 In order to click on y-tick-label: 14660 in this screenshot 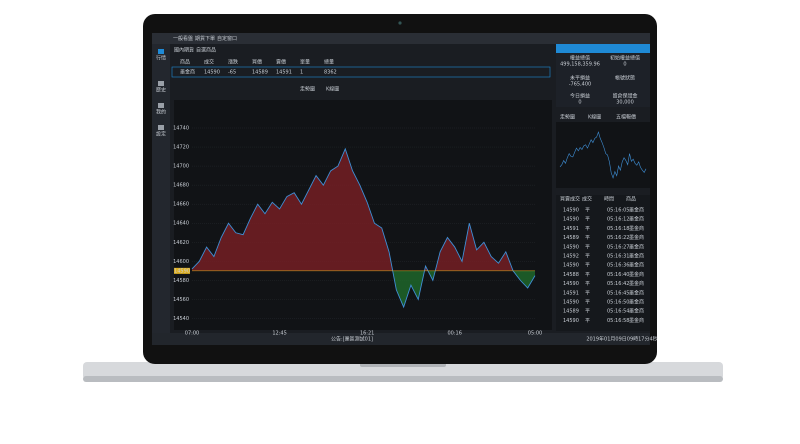, I will do `click(181, 205)`.